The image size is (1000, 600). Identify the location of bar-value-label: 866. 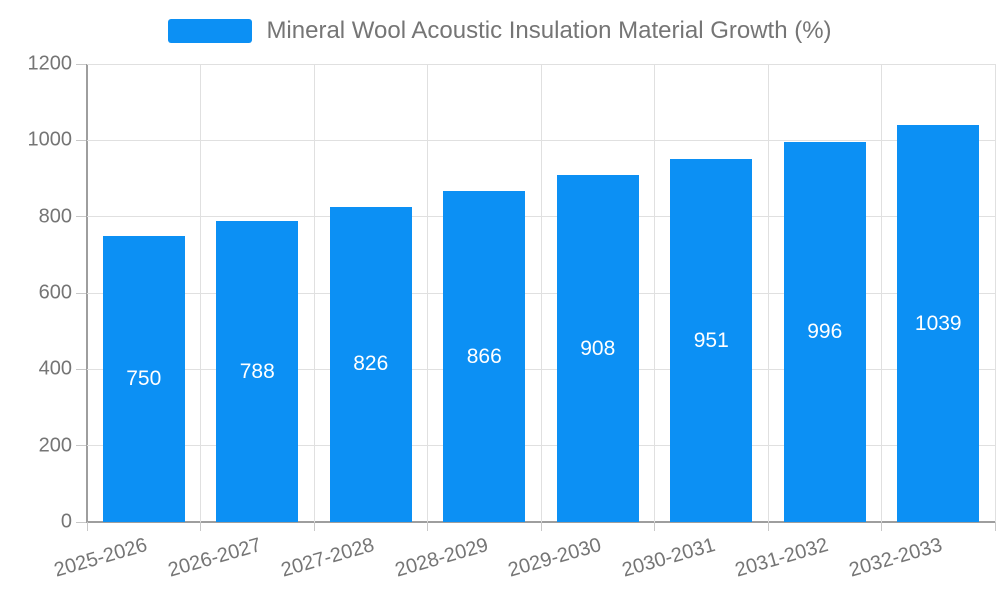
(484, 356).